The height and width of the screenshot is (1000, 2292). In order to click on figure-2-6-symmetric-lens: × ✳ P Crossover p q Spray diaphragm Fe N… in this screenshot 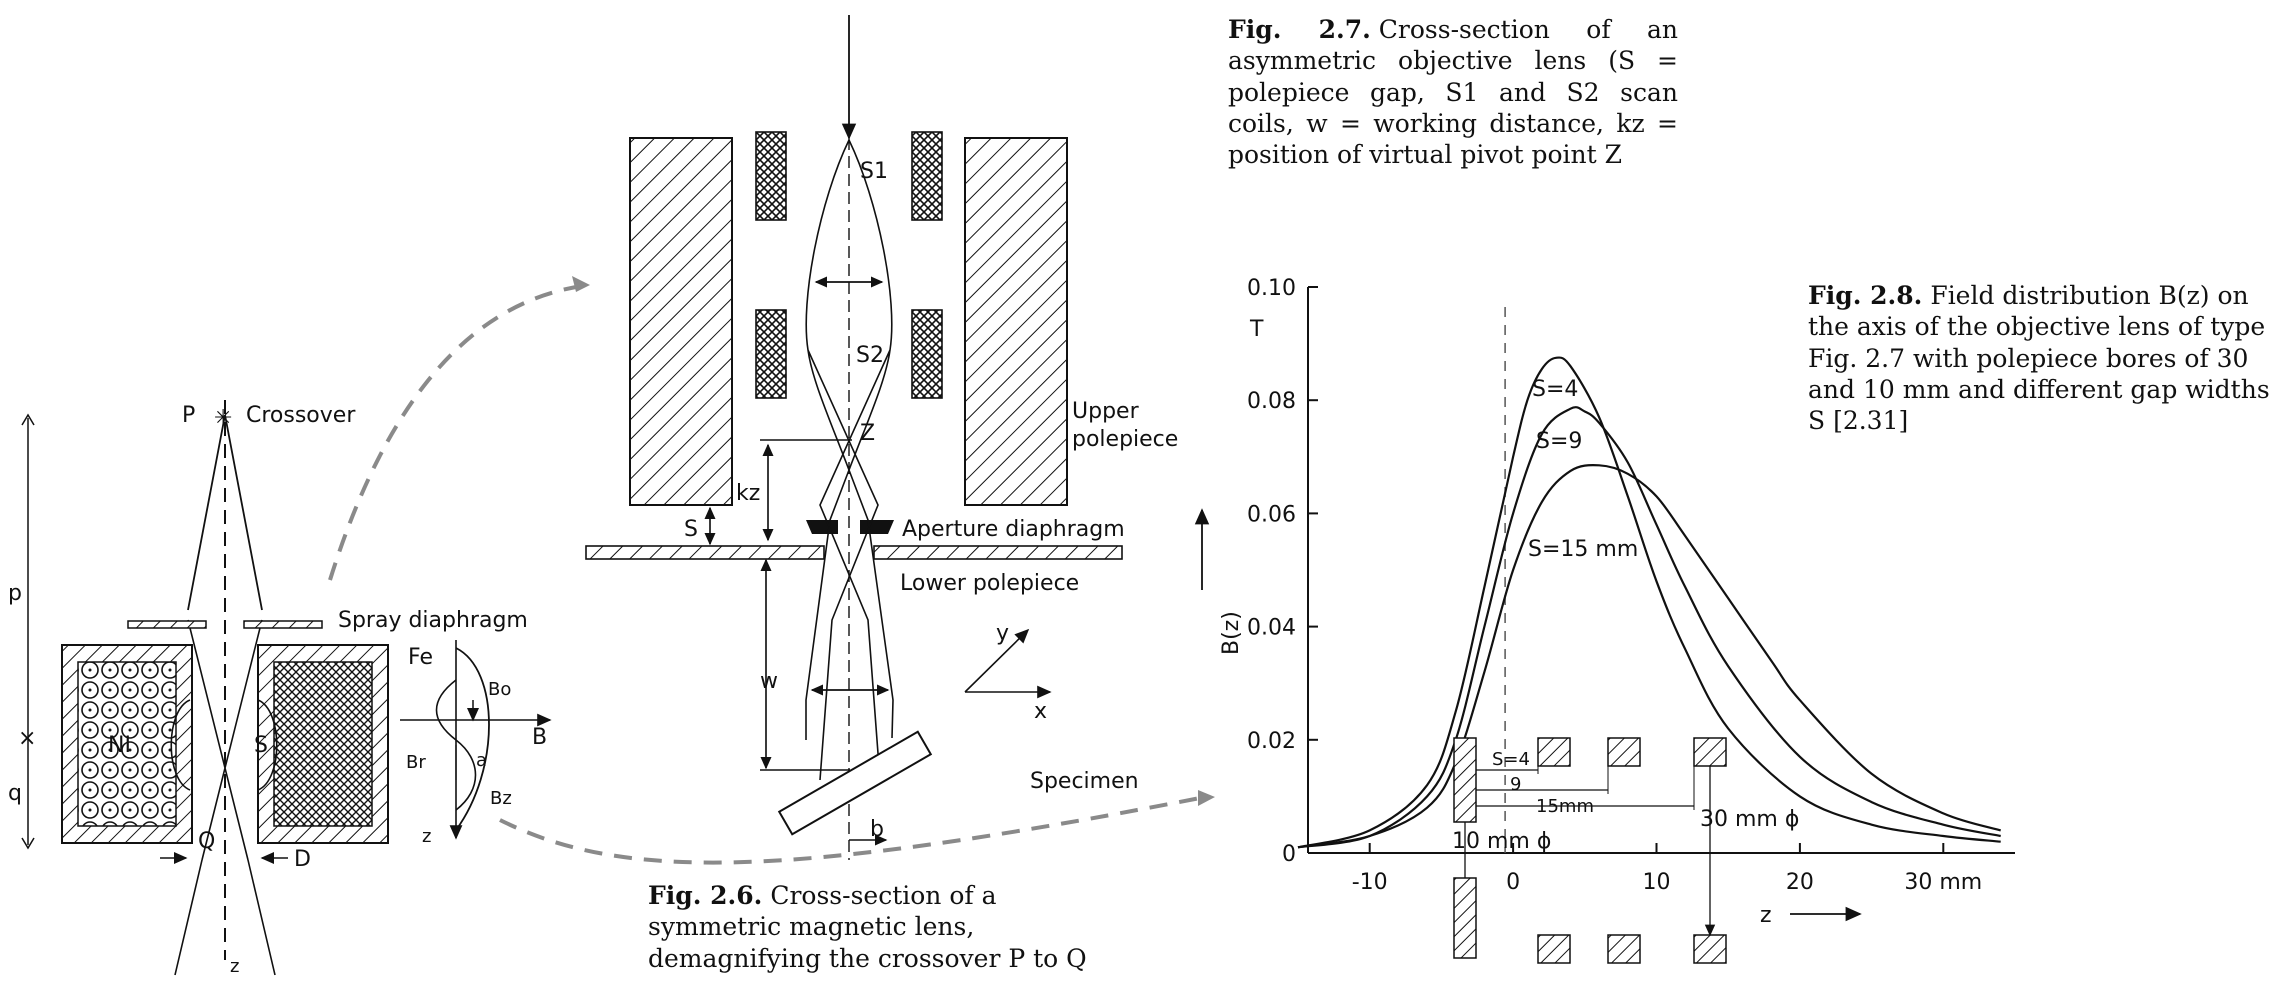, I will do `click(280, 688)`.